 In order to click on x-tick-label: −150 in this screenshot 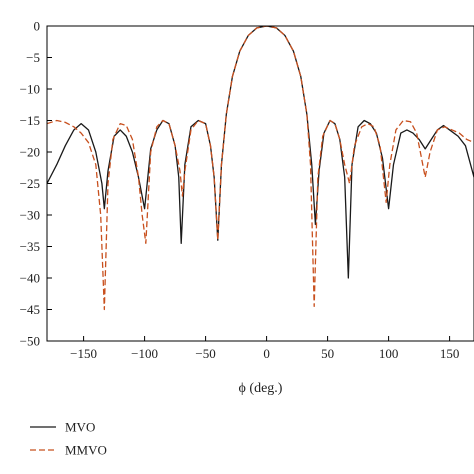, I will do `click(83, 353)`.